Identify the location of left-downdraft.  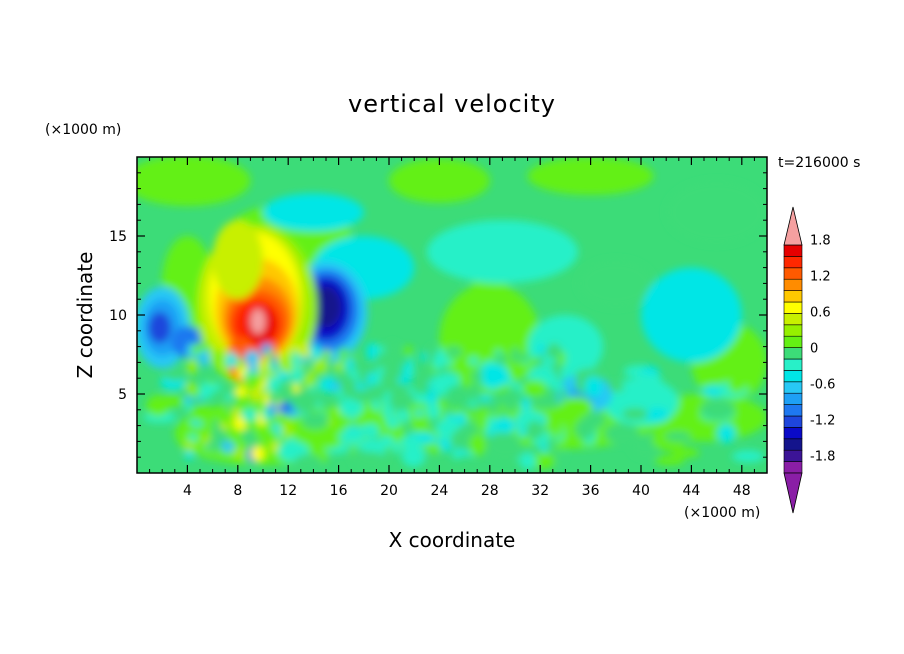
(160, 327).